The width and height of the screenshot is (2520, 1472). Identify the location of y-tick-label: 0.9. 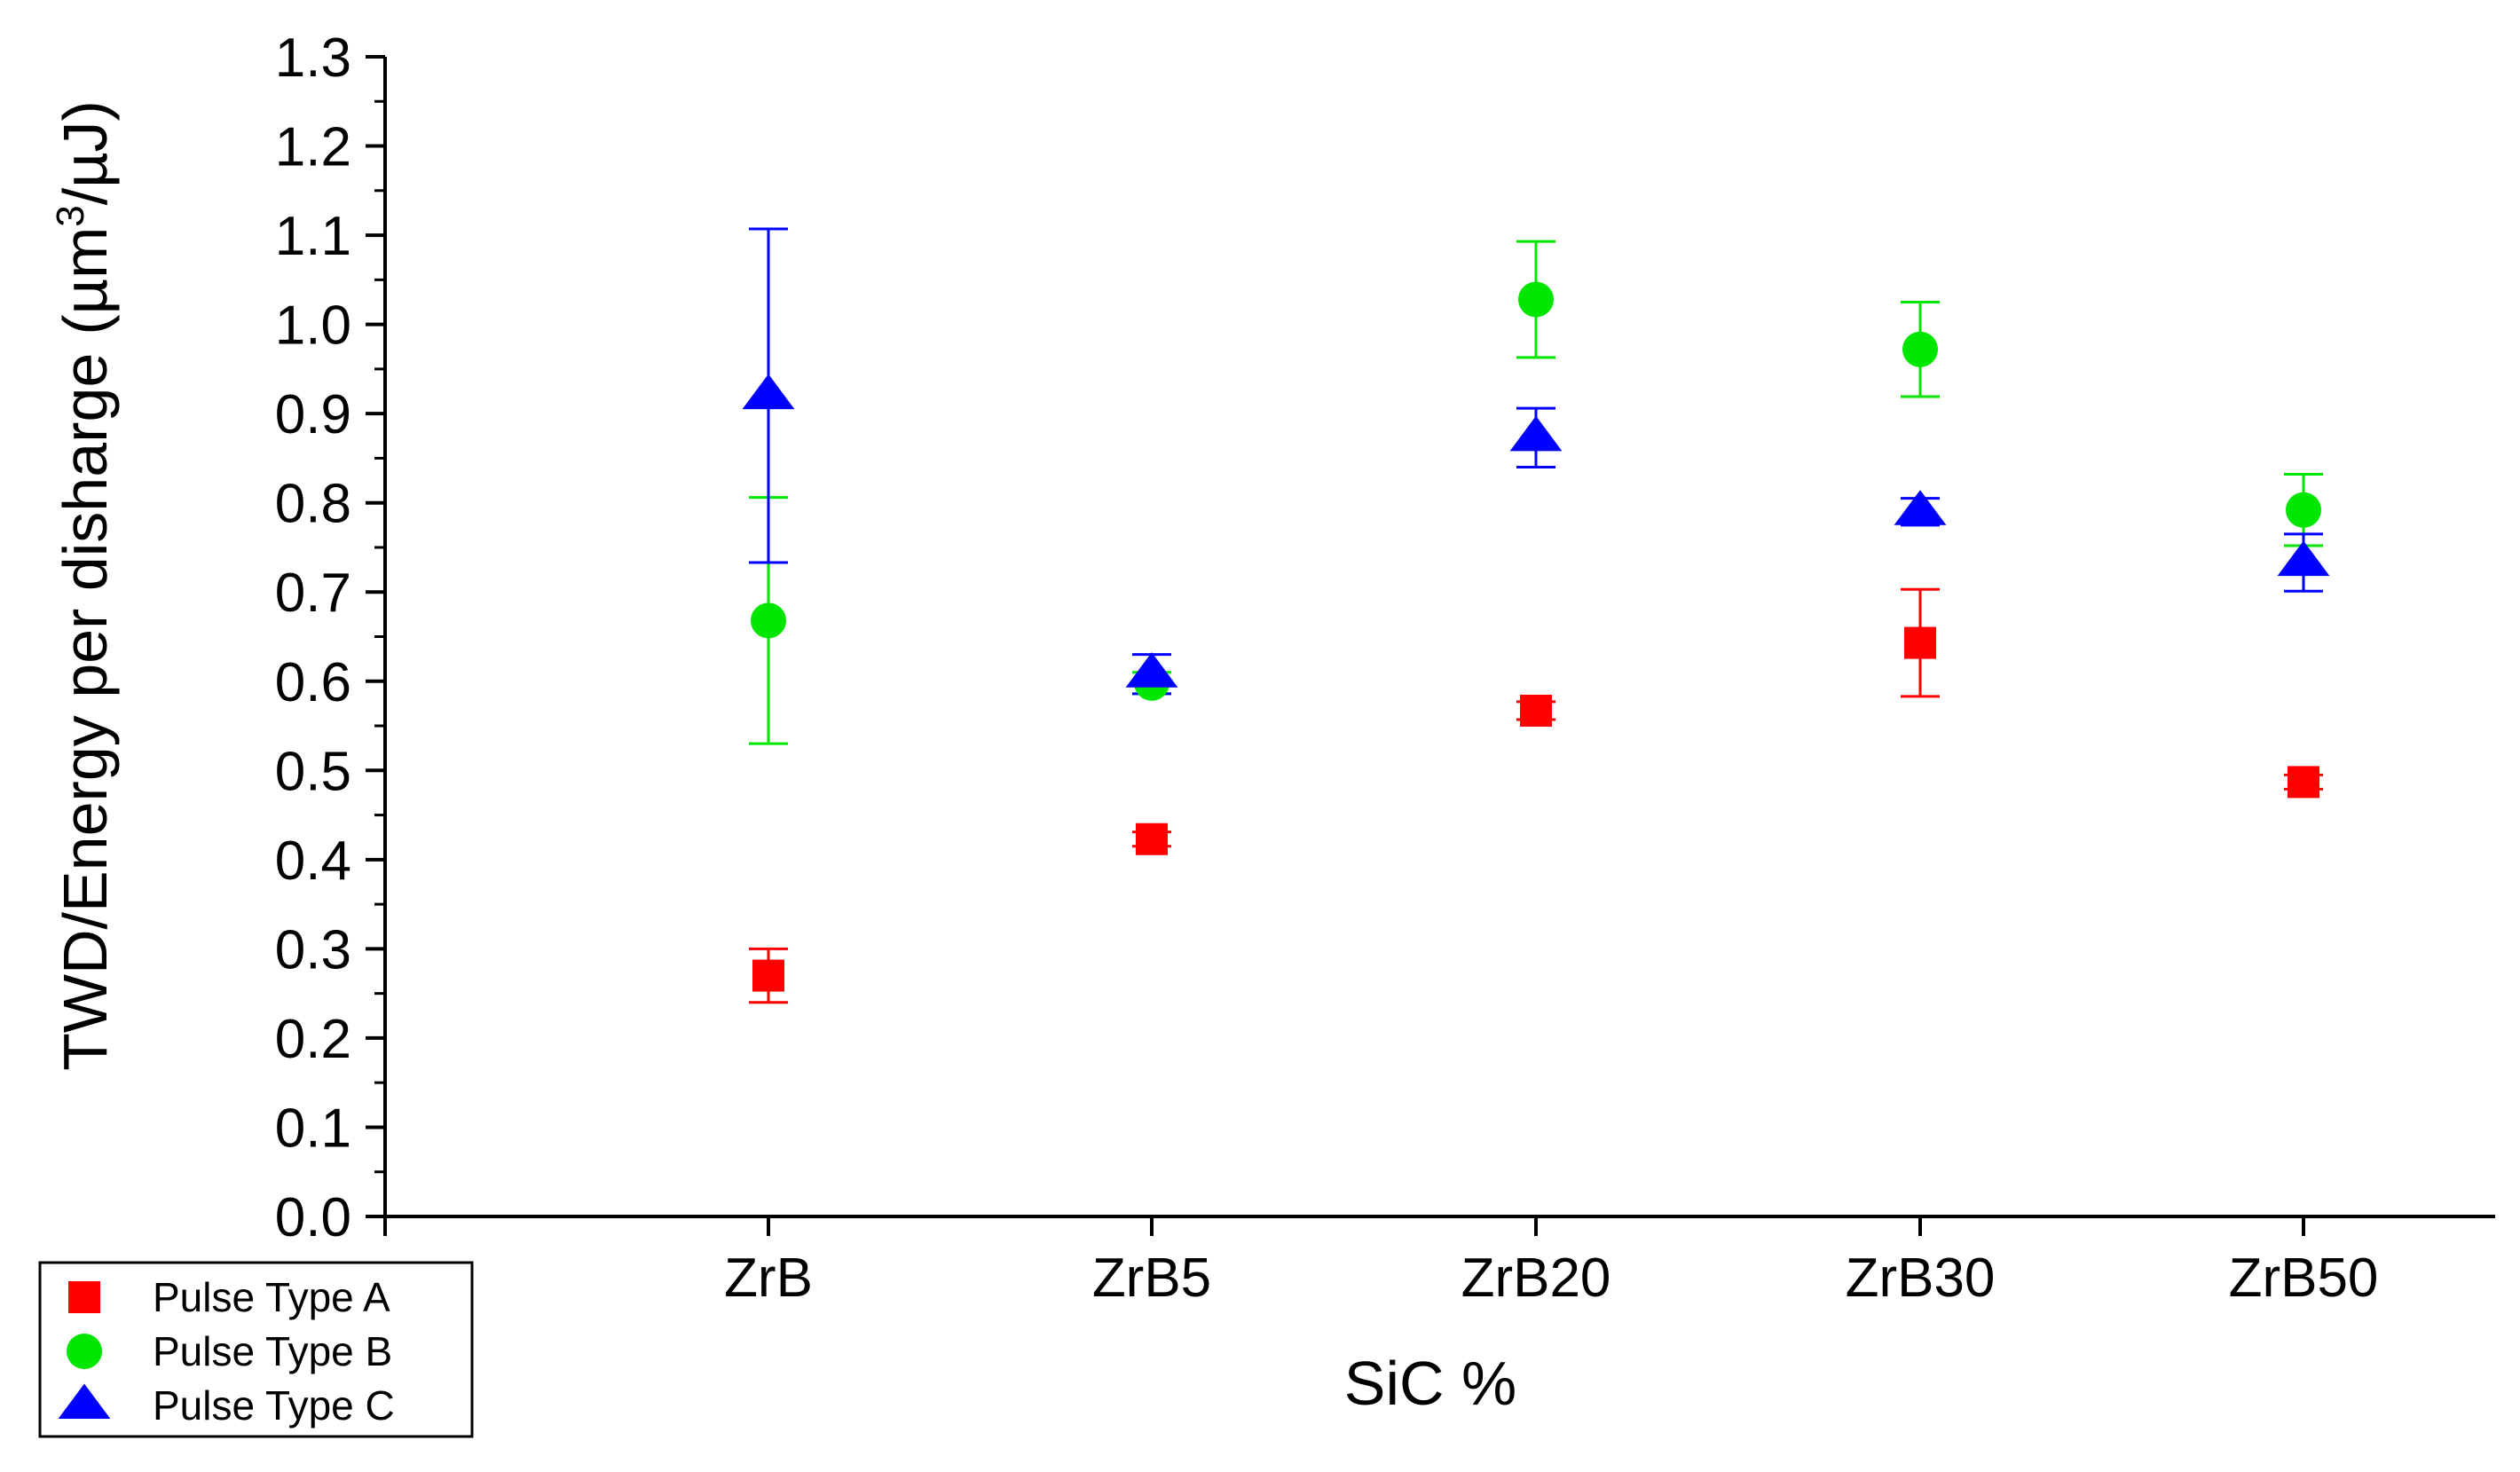
(313, 415).